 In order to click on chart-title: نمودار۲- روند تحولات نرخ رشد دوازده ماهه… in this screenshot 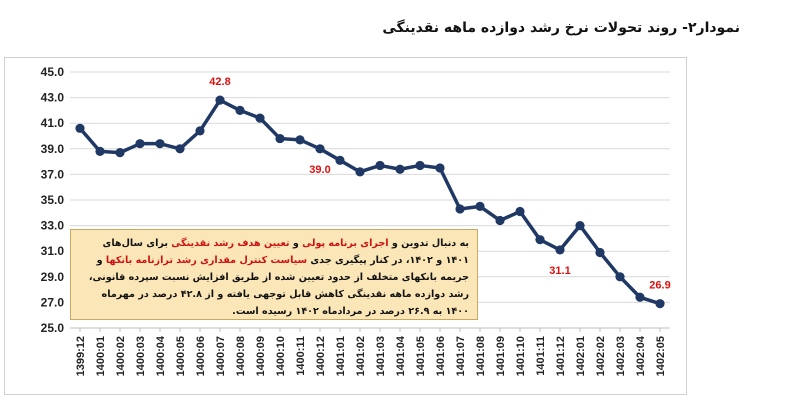, I will do `click(561, 28)`.